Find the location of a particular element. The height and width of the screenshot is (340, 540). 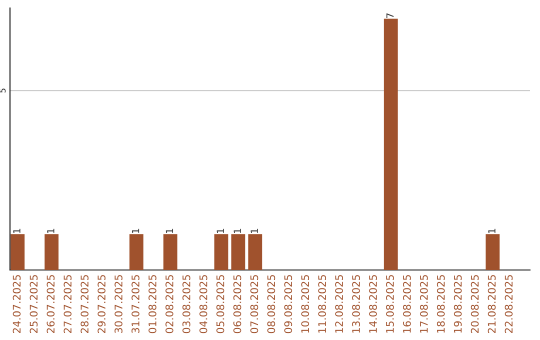

data-label: 7 is located at coordinates (390, 15).